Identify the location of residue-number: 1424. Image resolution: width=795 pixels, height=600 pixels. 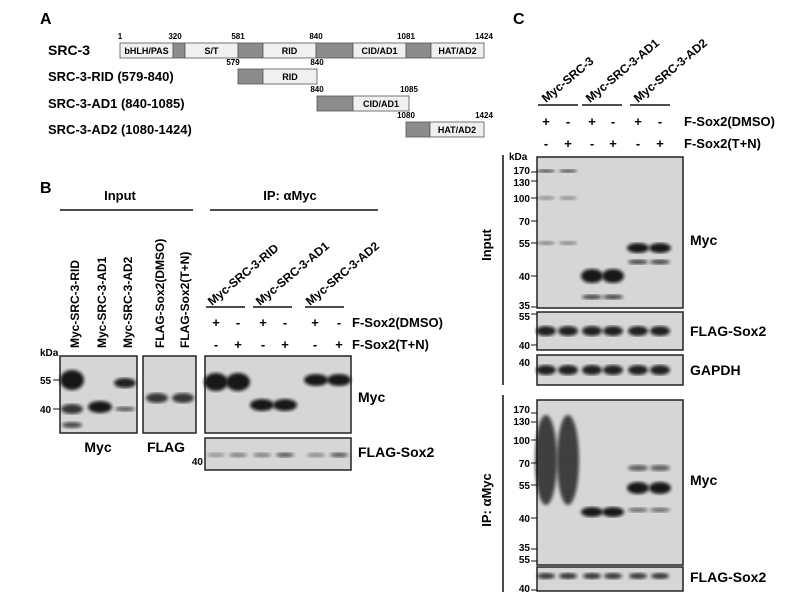
(484, 115).